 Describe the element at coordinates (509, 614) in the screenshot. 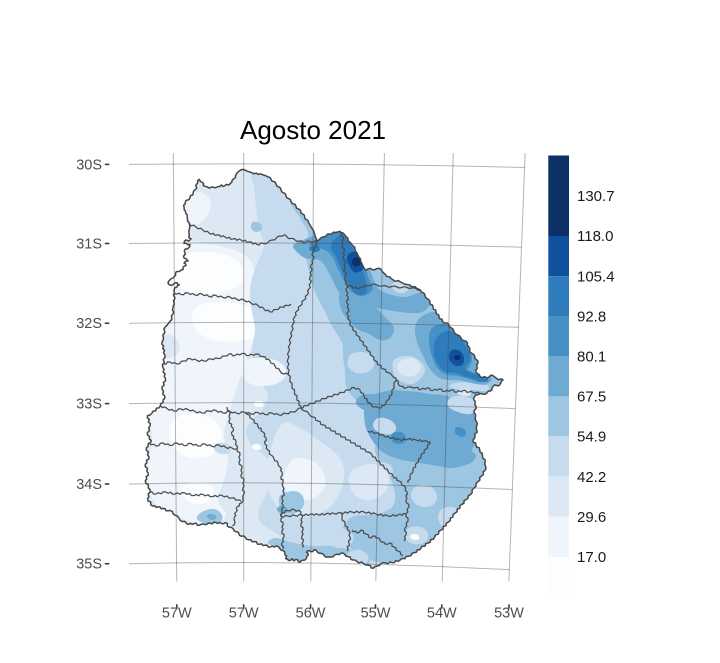

I see `svg-text: 53W` at that location.